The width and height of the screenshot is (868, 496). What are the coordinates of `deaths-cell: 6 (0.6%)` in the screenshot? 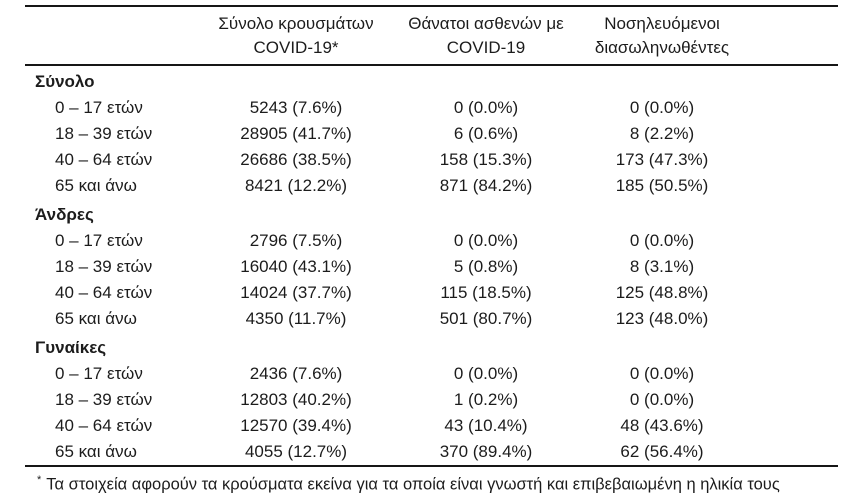 It's located at (486, 133).